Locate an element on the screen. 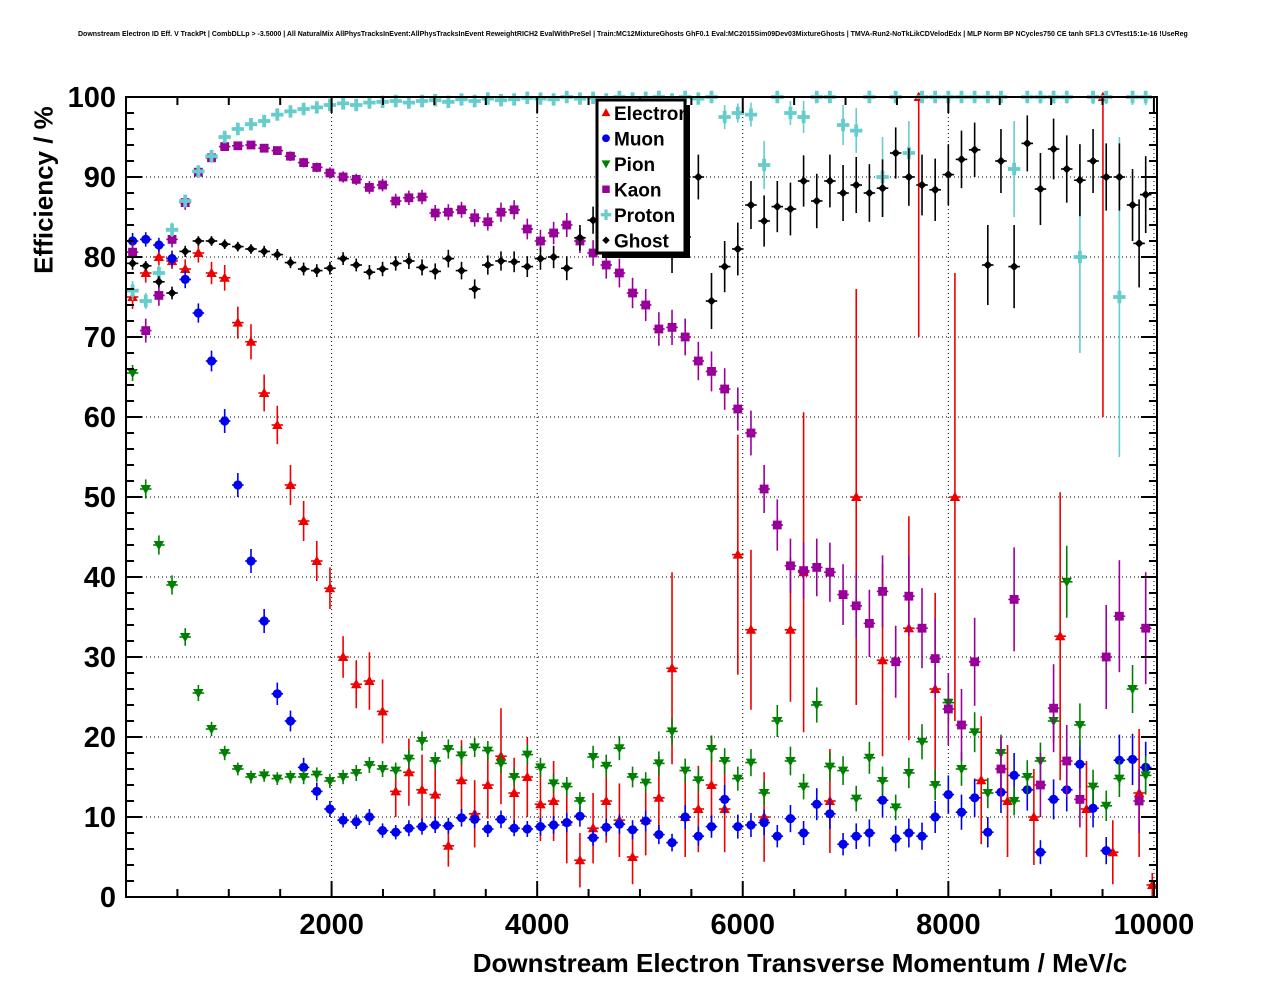 The image size is (1276, 996). y-tick-label: 40 is located at coordinates (100, 578).